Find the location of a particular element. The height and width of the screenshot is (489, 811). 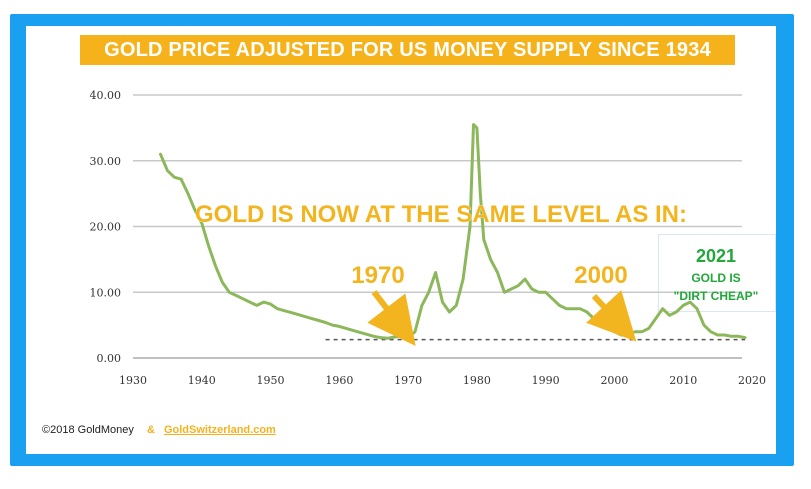

y-tick-label: 10.00 is located at coordinates (106, 292).